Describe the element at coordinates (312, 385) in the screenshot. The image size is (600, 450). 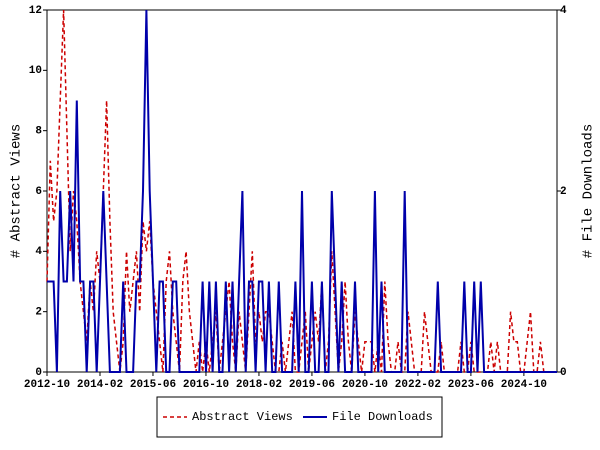
I see `x-tick-label: 2019-06` at that location.